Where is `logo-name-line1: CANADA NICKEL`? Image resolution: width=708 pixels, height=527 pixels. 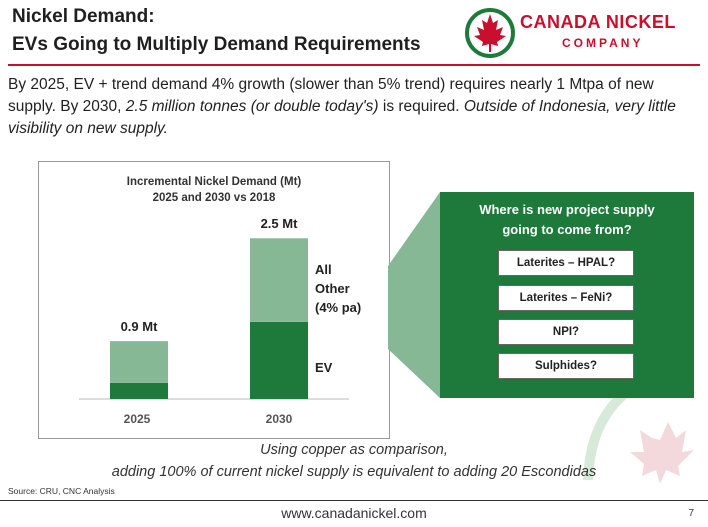 logo-name-line1: CANADA NICKEL is located at coordinates (598, 22).